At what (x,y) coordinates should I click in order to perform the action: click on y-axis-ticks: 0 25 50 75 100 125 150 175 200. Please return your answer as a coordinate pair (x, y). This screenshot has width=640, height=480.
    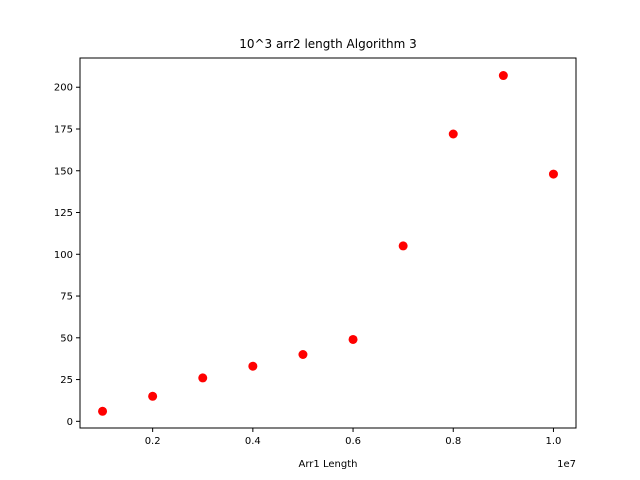
    Looking at the image, I should click on (67, 255).